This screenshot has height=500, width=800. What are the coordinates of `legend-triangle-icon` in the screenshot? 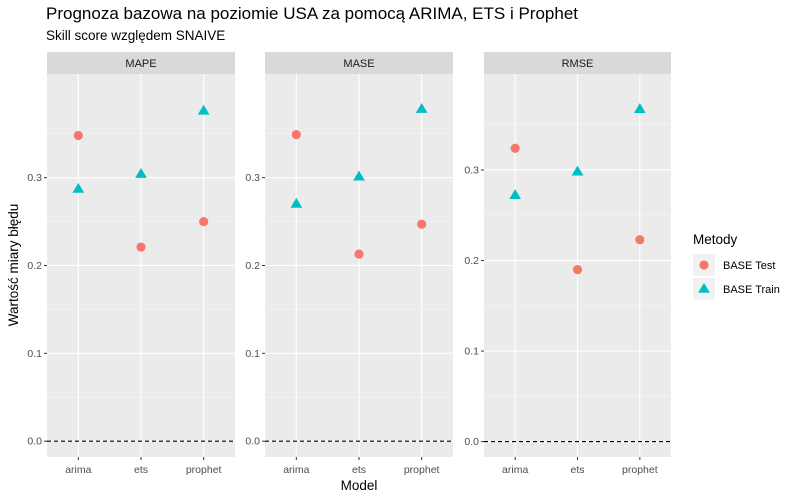 It's located at (704, 287).